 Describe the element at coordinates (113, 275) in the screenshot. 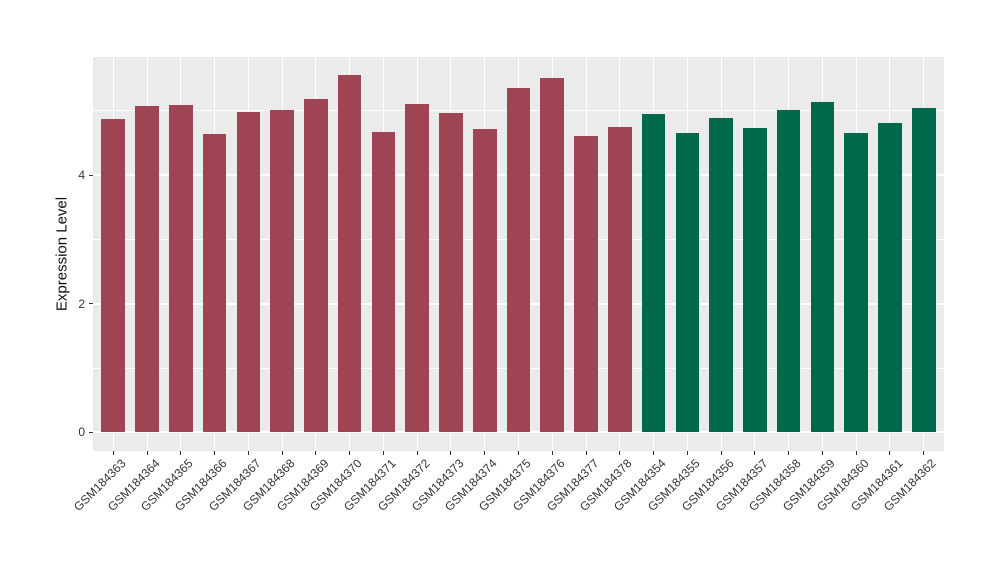

I see `bar-GSM184363` at that location.